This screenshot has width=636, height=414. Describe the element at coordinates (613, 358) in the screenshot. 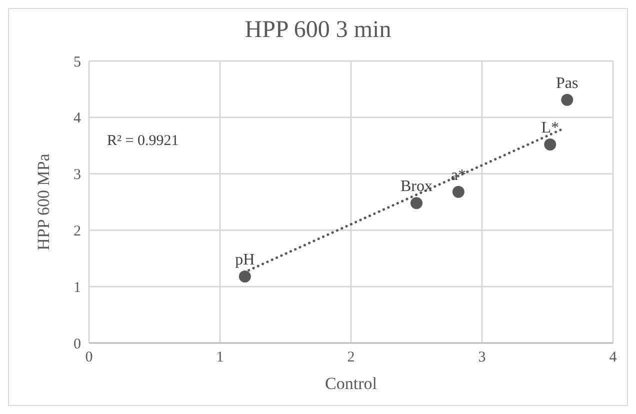

I see `x-tick-label: 4` at that location.